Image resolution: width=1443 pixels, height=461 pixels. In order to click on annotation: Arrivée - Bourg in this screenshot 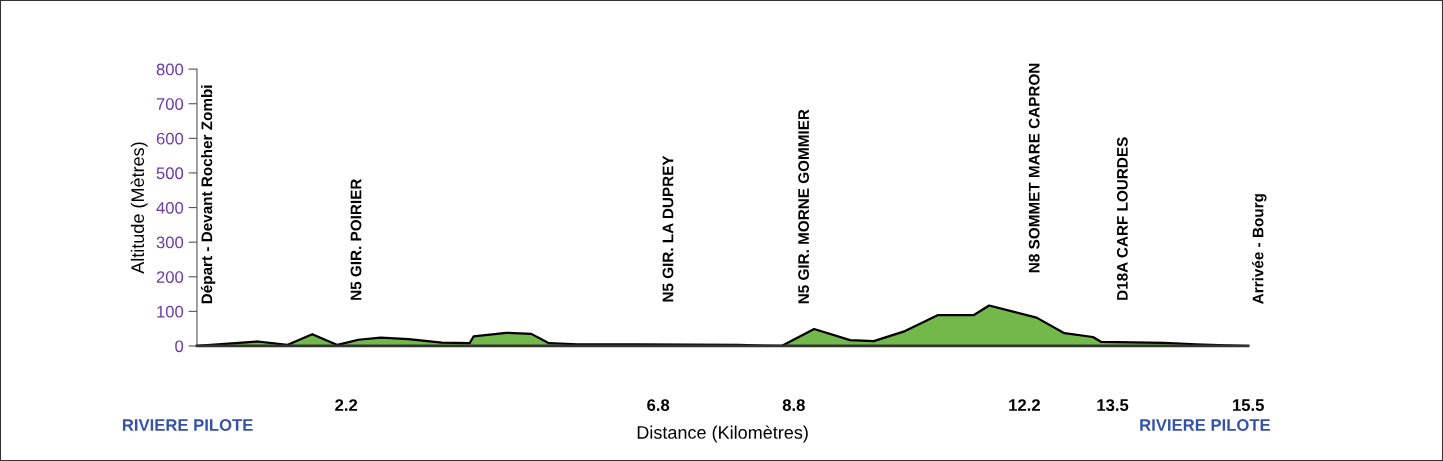, I will do `click(1259, 249)`.